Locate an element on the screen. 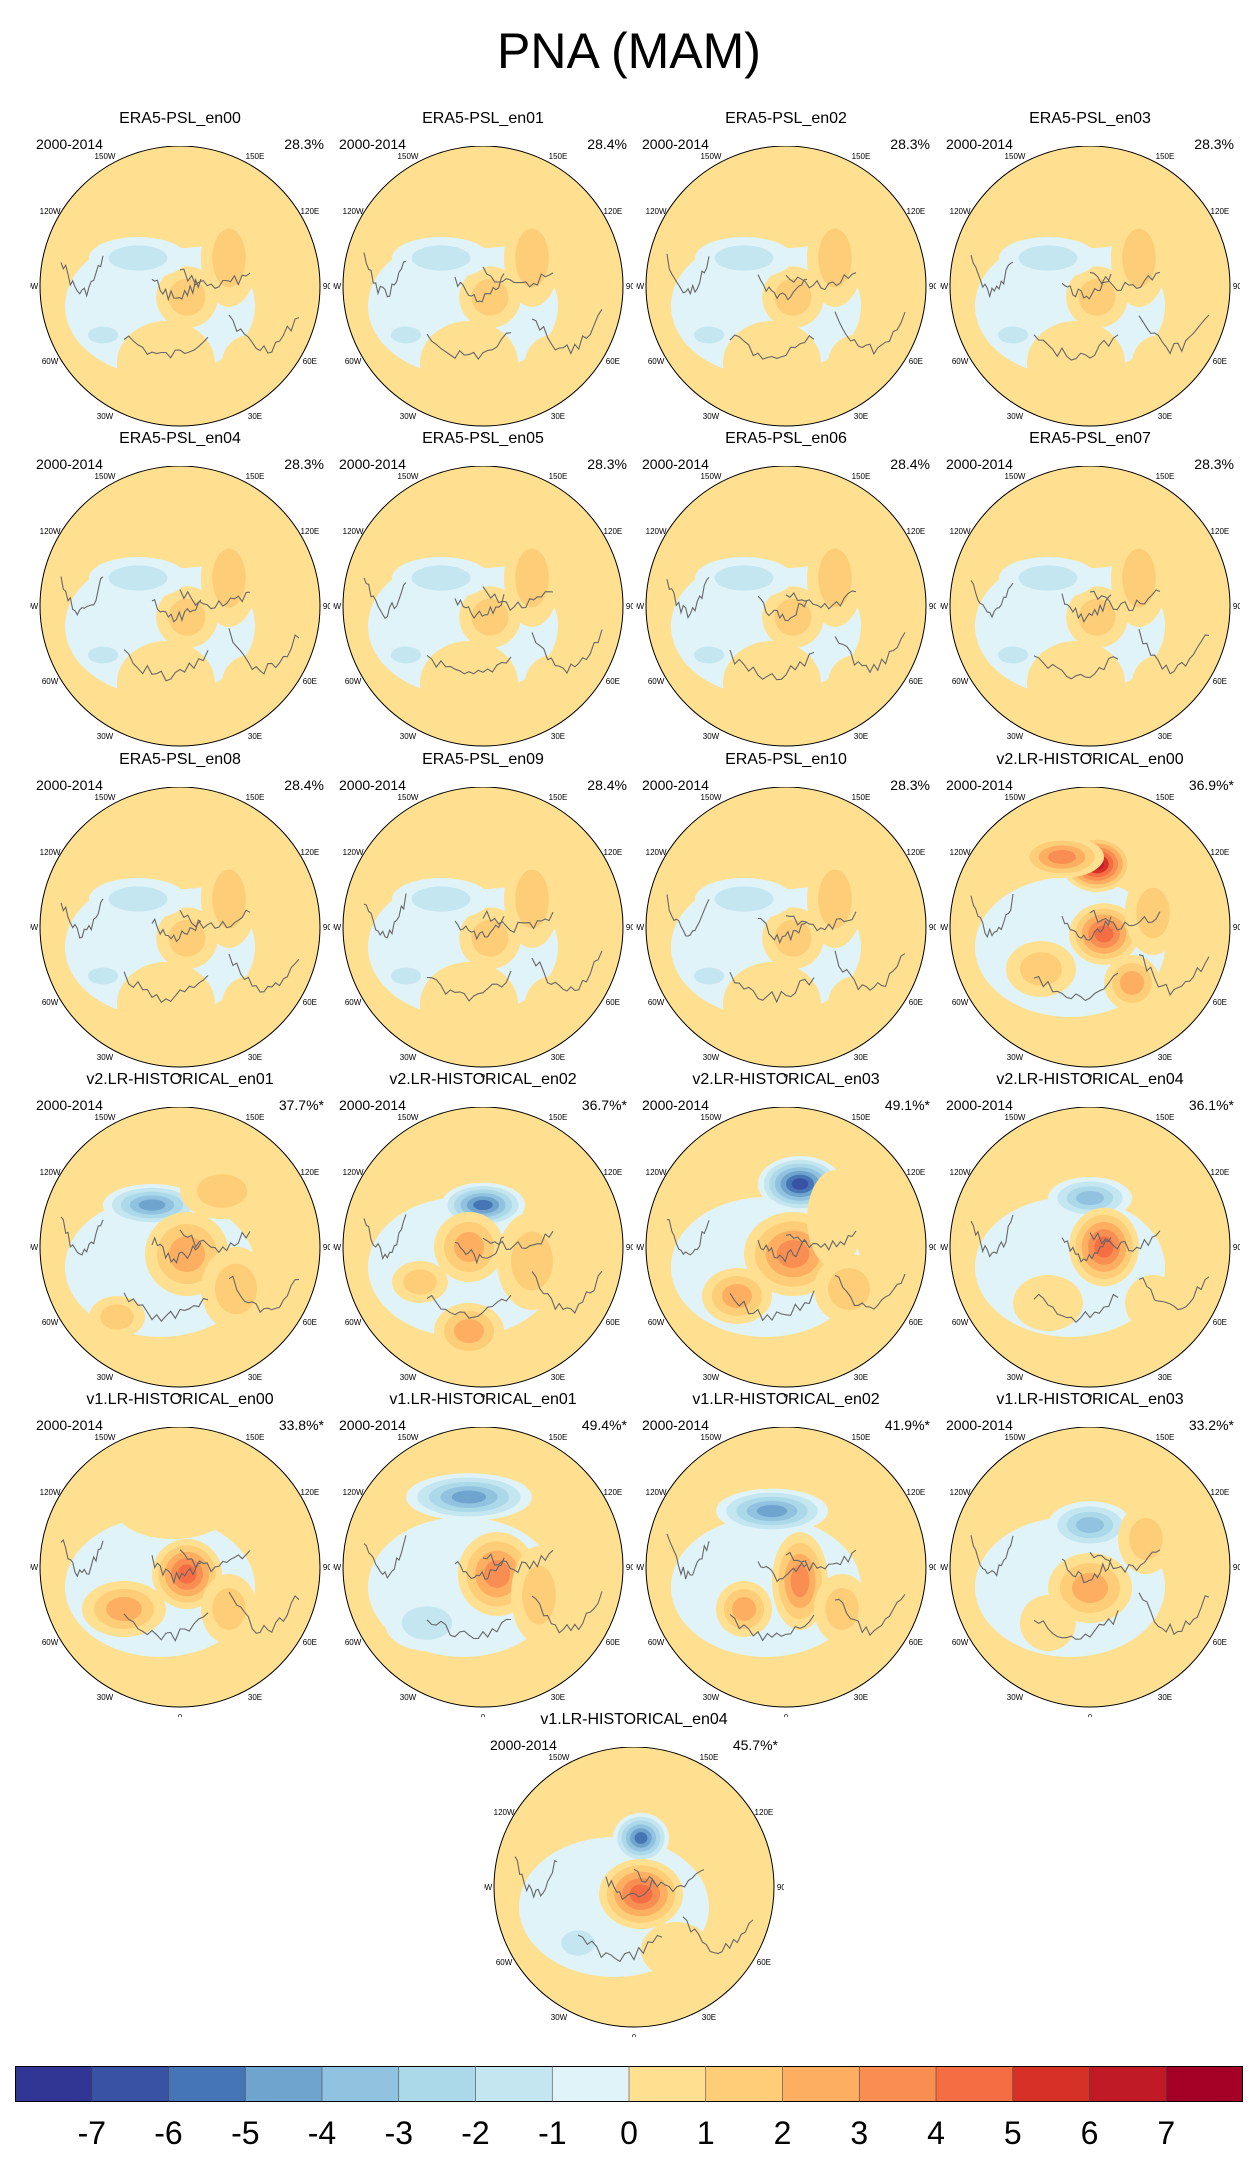 Image resolution: width=1258 pixels, height=2167 pixels. panel-explained-variance: 33.8%* is located at coordinates (301, 1425).